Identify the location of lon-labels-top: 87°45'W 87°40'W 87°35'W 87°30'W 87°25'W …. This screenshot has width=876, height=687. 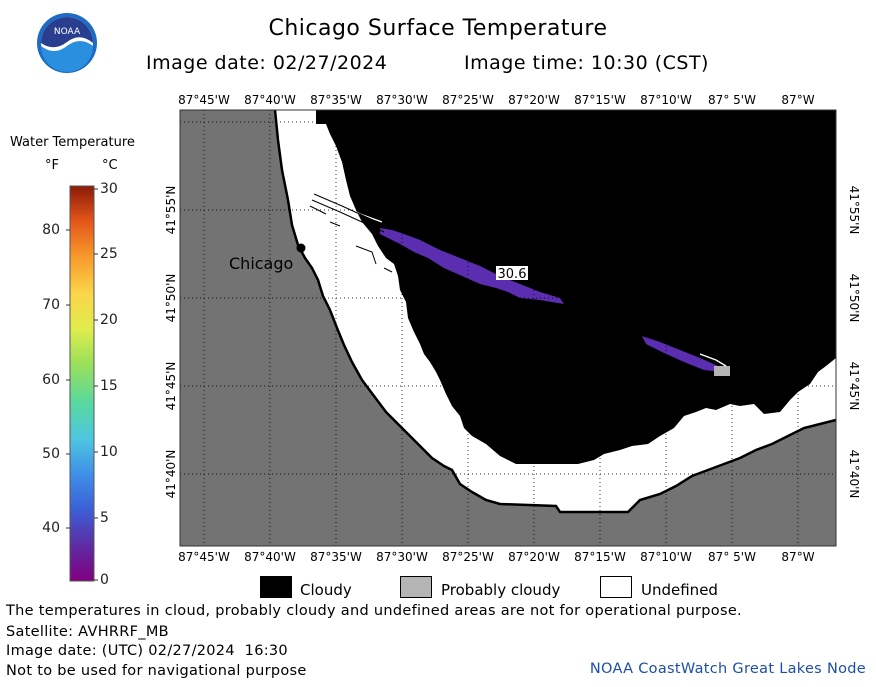
(496, 100).